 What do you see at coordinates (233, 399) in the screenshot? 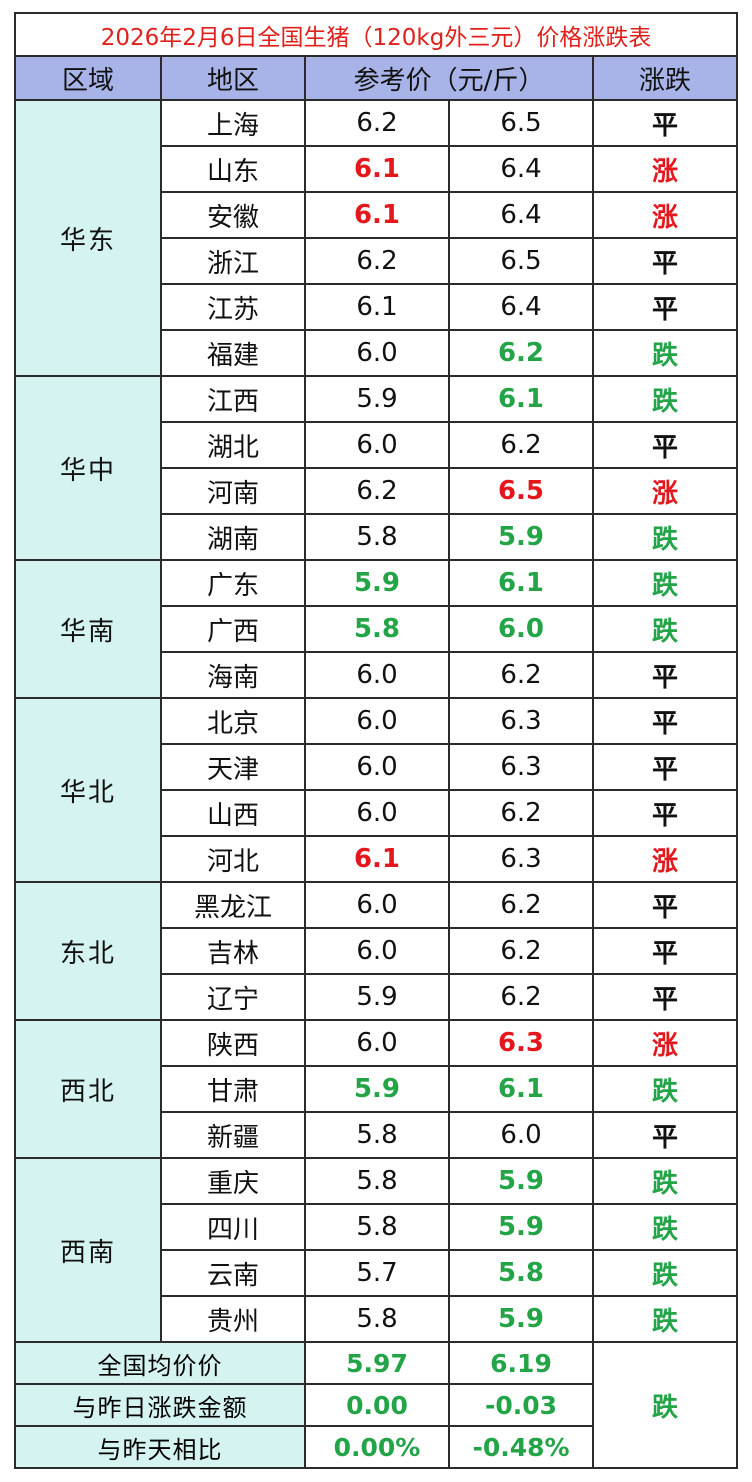
I see `area-cell: 江西` at bounding box center [233, 399].